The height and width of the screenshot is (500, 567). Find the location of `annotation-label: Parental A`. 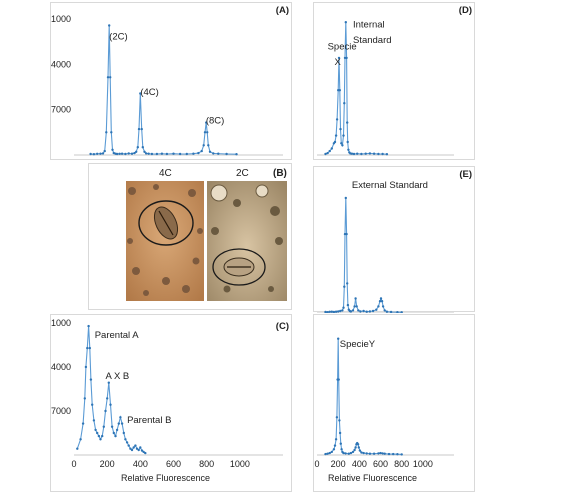

annotation-label: Parental A is located at coordinates (117, 335).